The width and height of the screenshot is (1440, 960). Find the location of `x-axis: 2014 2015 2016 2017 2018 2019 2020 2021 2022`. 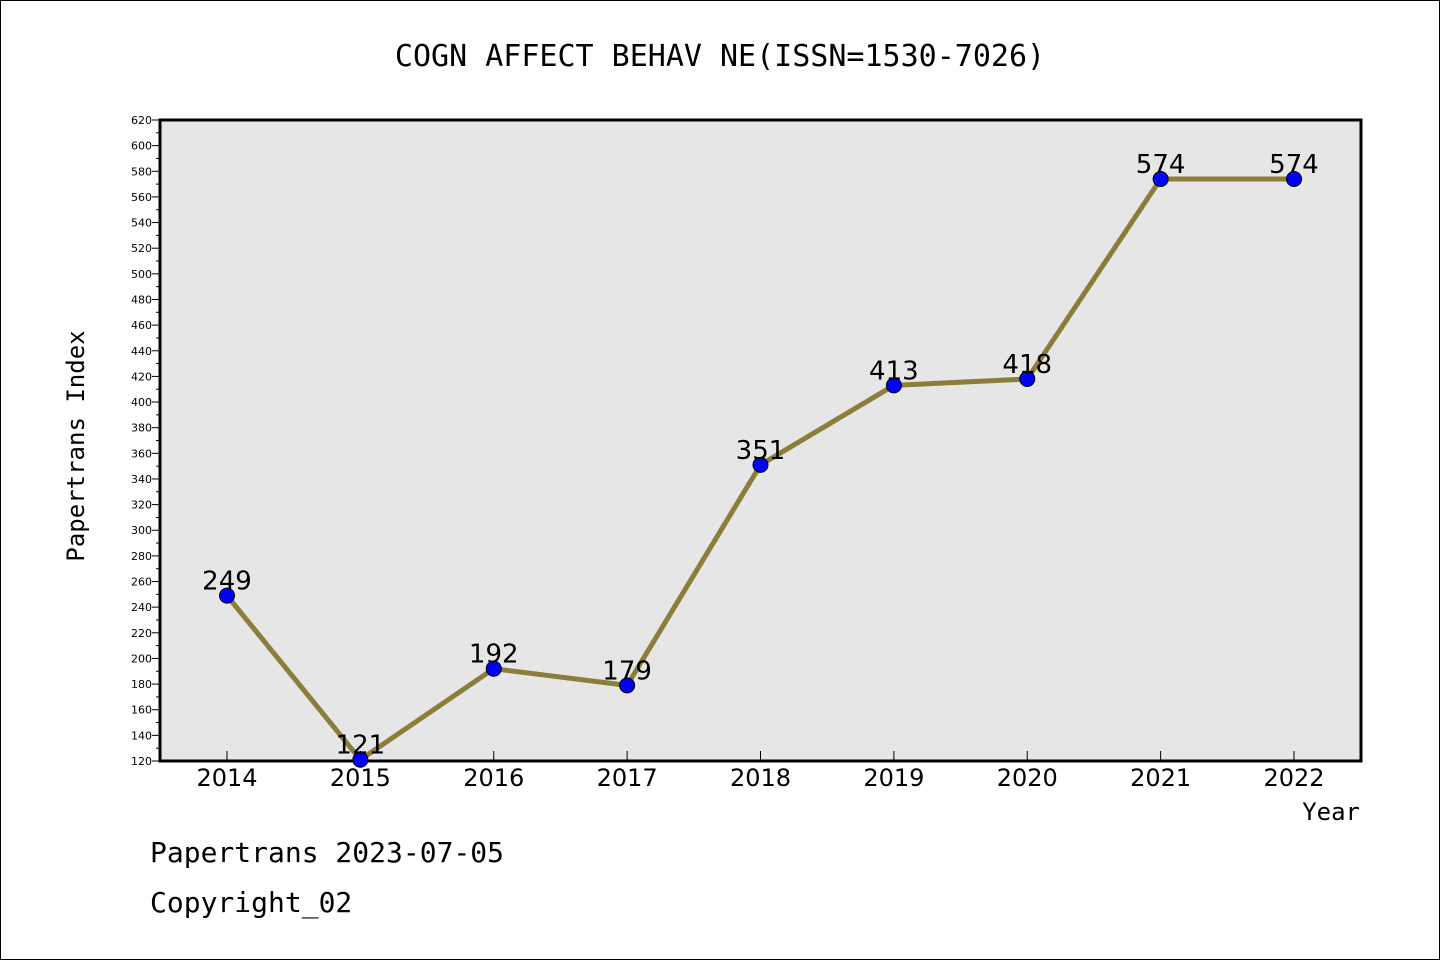

x-axis: 2014 2015 2016 2017 2018 2019 2020 2021 2022 is located at coordinates (760, 771).